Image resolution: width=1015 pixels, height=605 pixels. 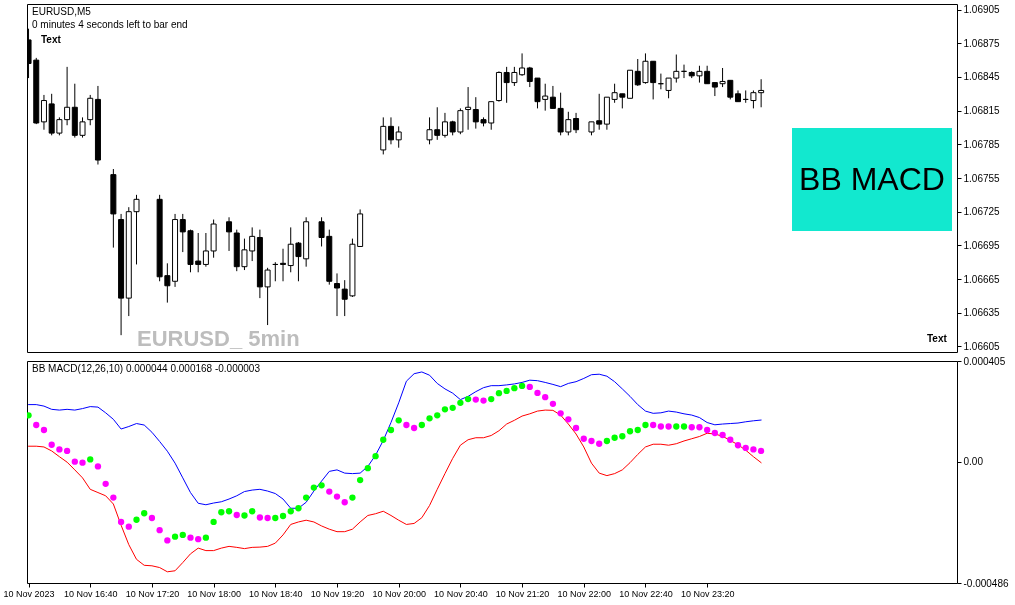 What do you see at coordinates (218, 338) in the screenshot?
I see `annotation: EURUSD_ 5min` at bounding box center [218, 338].